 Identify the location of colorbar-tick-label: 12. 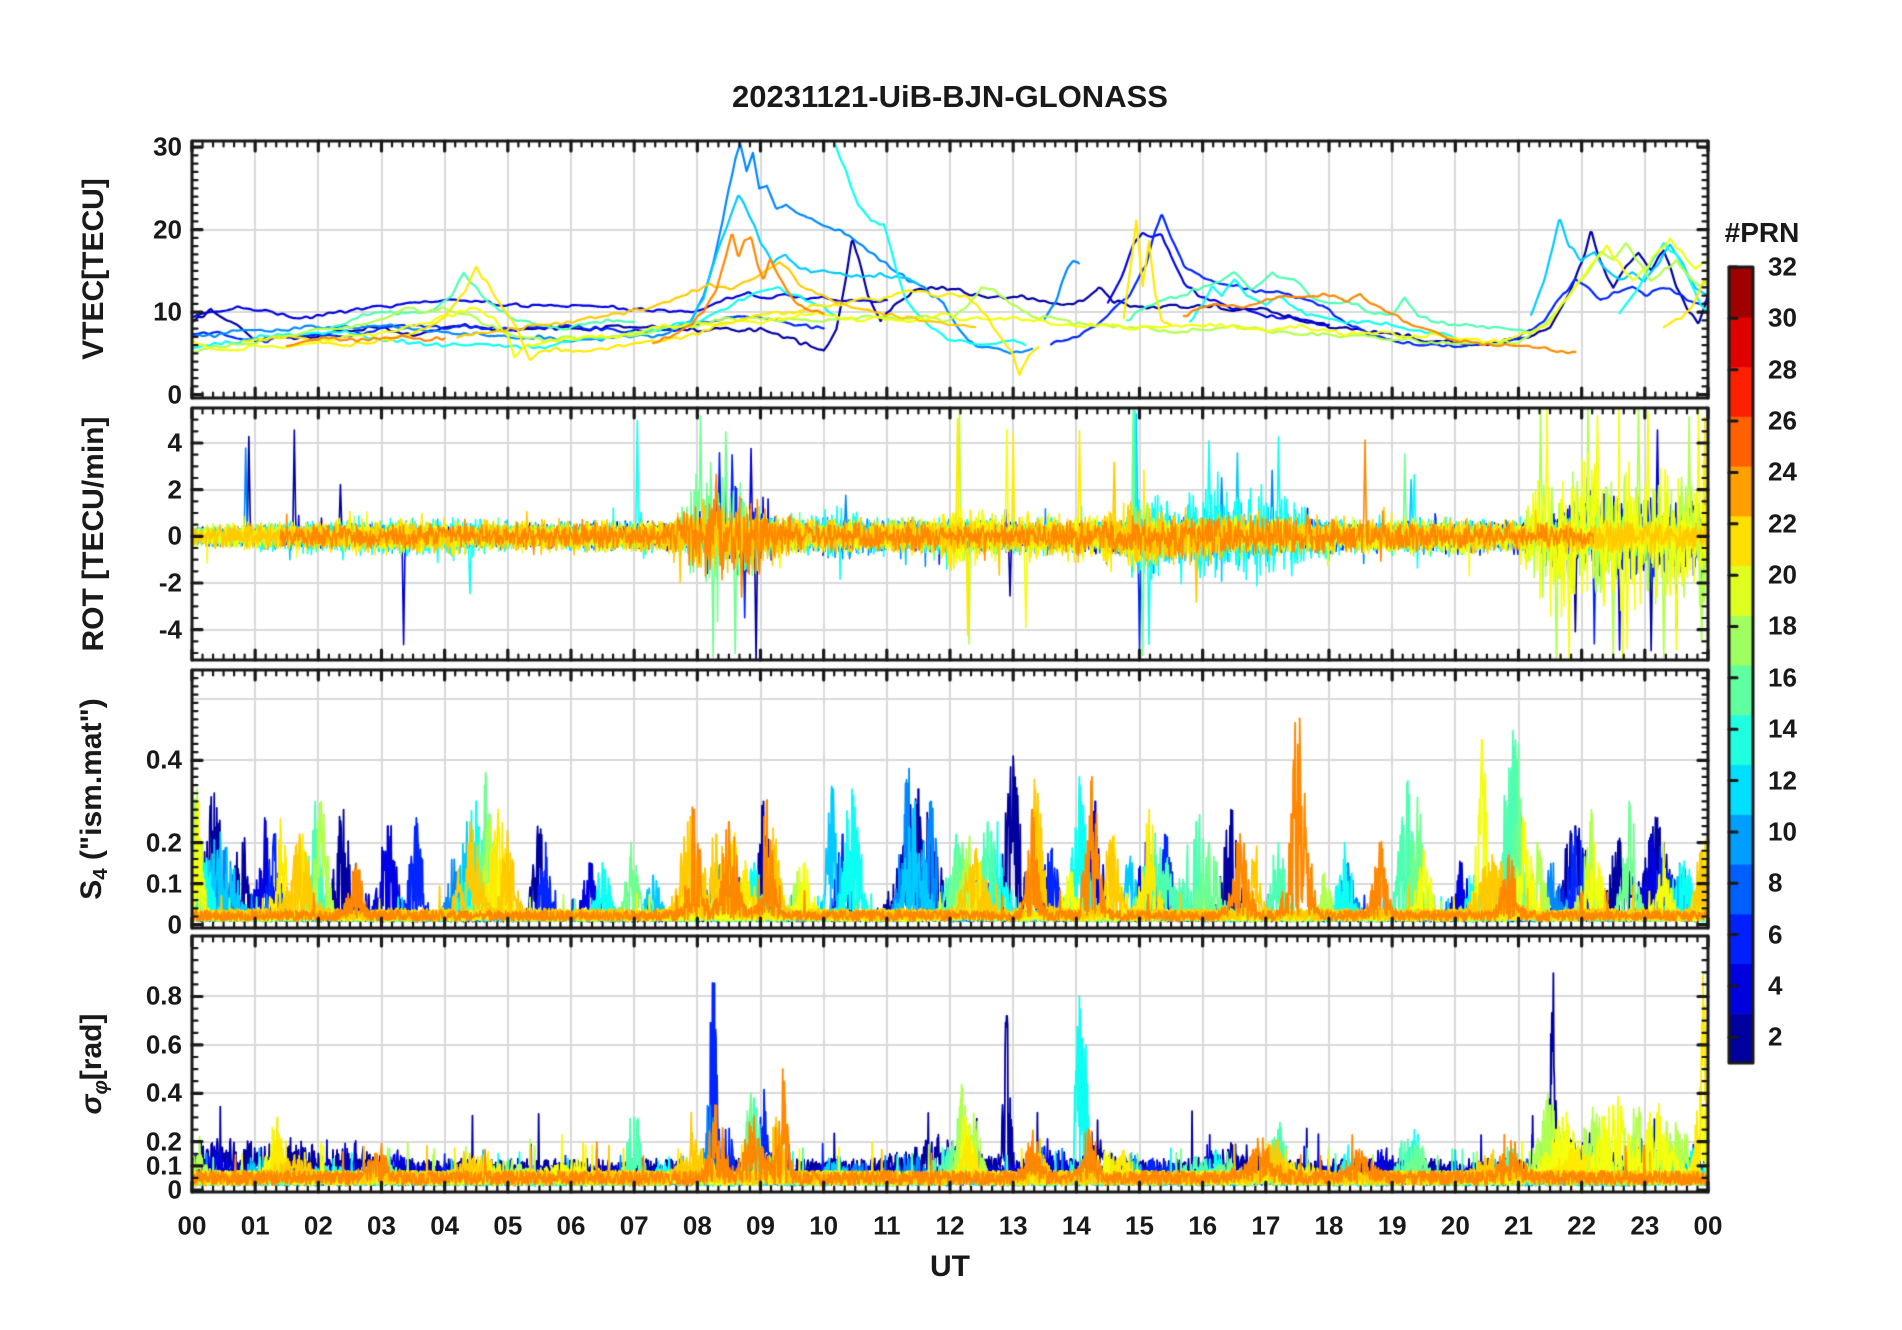
(1782, 780).